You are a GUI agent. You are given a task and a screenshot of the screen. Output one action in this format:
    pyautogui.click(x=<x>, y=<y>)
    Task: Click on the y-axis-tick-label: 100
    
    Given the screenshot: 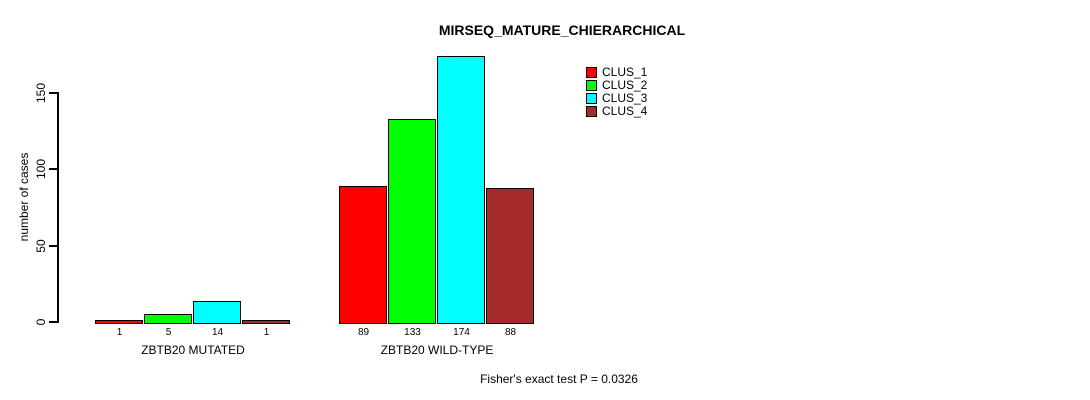 What is the action you would take?
    pyautogui.click(x=41, y=169)
    